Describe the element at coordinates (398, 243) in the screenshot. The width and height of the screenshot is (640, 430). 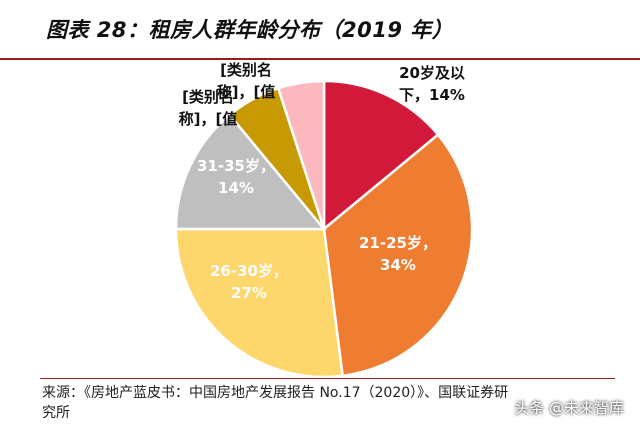
I see `slice-label-line: 21-25岁，` at that location.